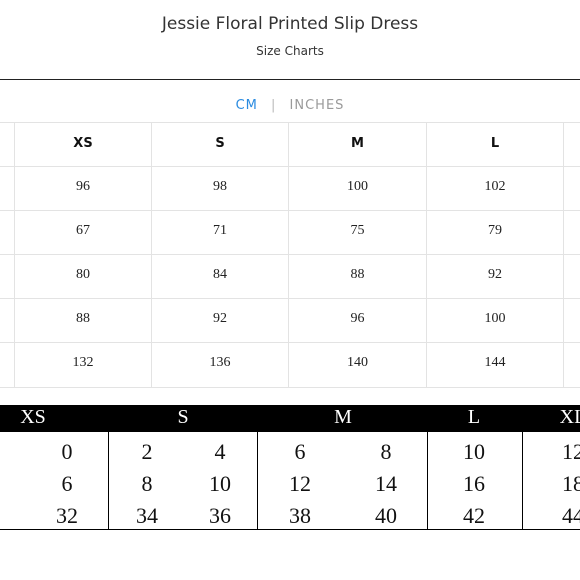  What do you see at coordinates (300, 515) in the screenshot?
I see `conversion-cell: 38` at bounding box center [300, 515].